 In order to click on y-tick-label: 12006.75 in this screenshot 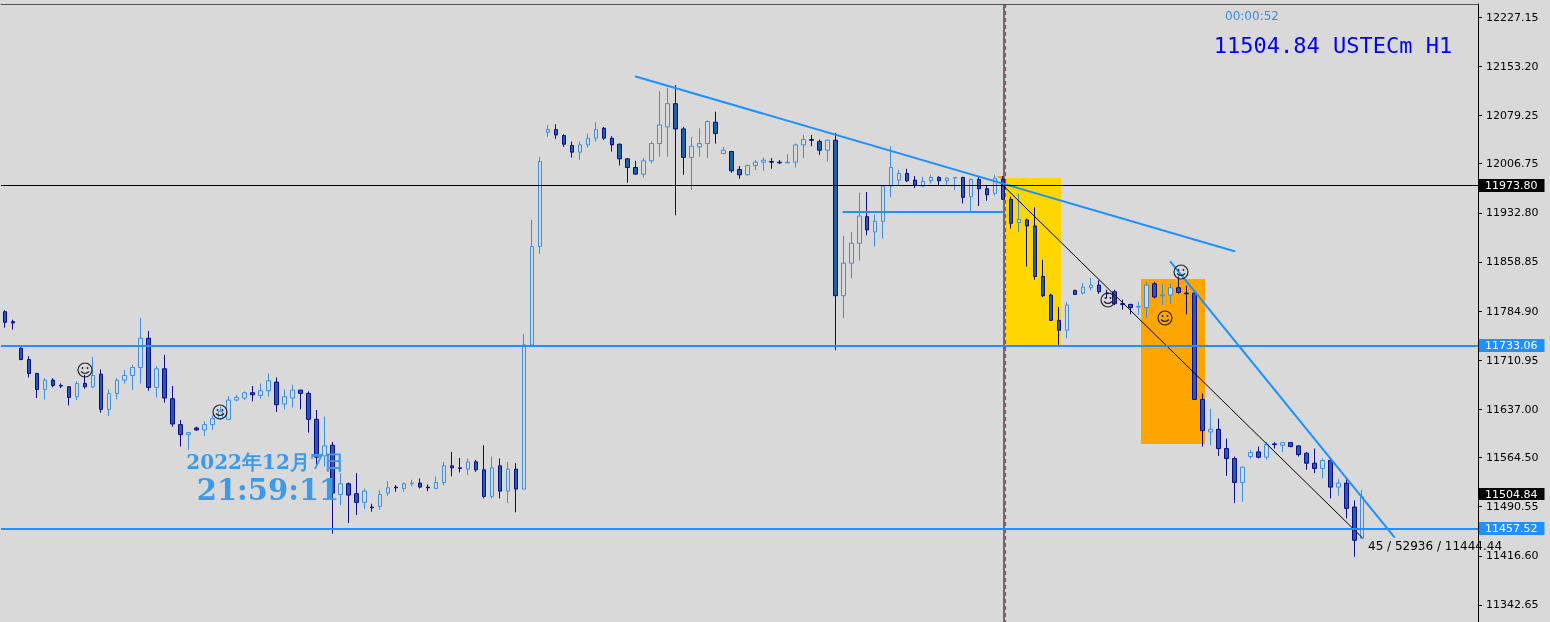, I will do `click(1512, 164)`.